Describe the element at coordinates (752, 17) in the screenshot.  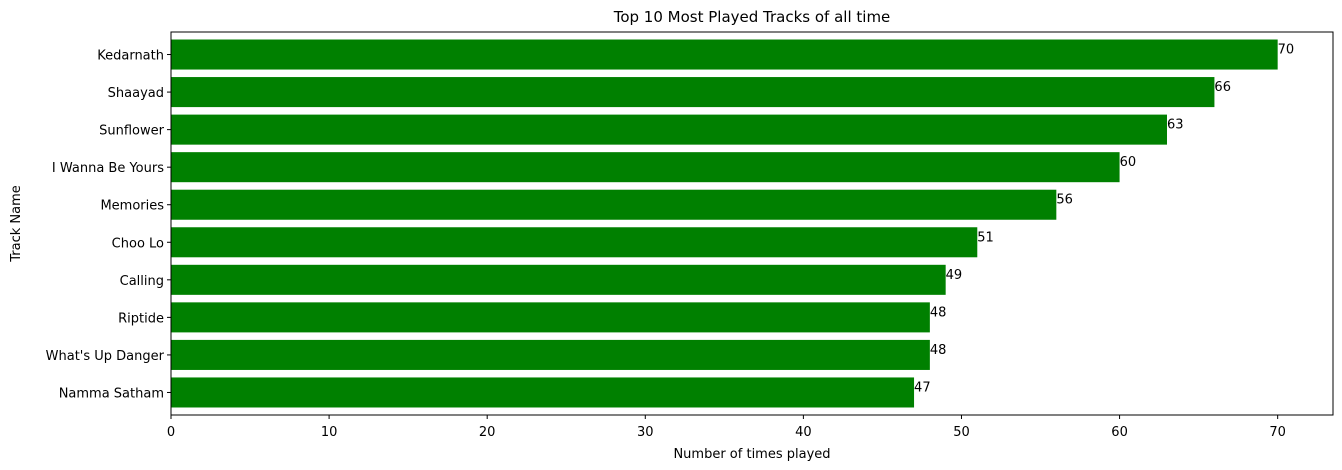
I see `chart-title: Top 10 Most Played Tracks of all time` at that location.